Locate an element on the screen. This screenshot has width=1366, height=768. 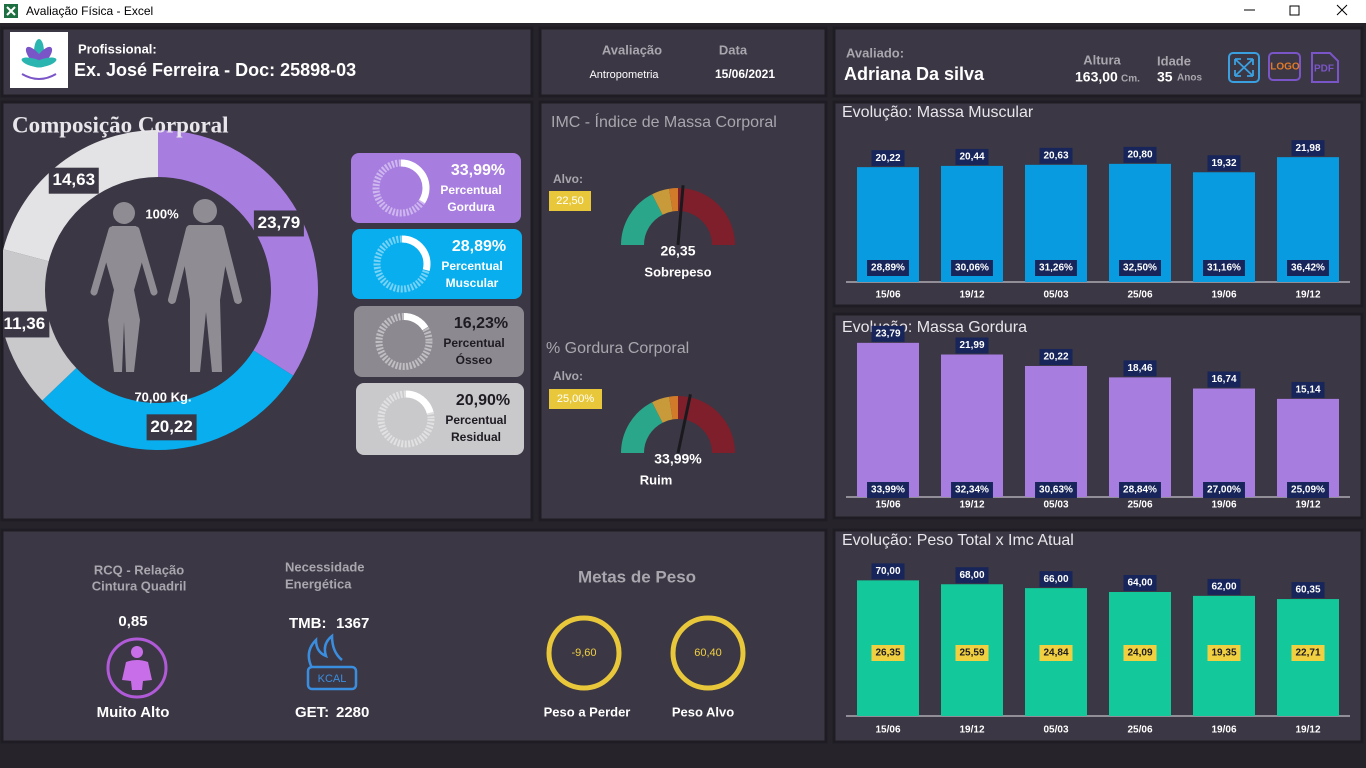
label: 100% is located at coordinates (162, 213).